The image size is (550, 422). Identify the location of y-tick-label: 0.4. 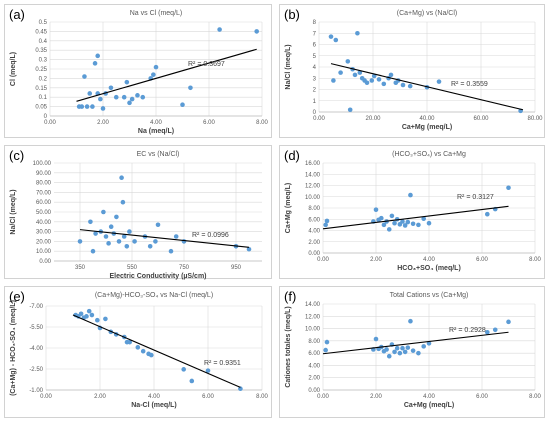
(43, 42).